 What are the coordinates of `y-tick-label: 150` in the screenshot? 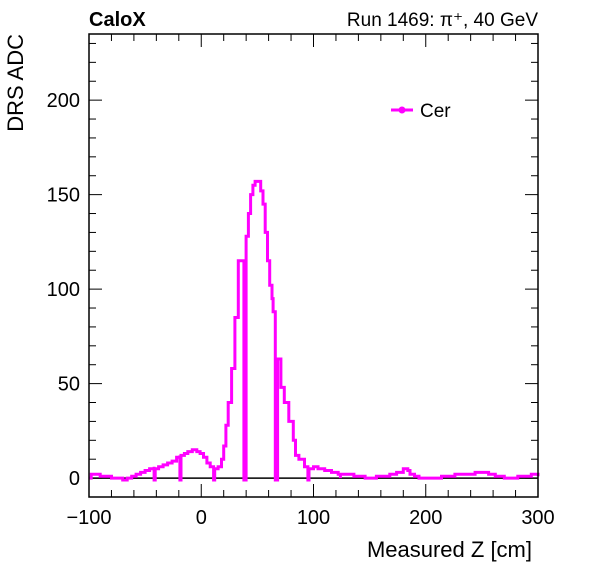 It's located at (63, 196).